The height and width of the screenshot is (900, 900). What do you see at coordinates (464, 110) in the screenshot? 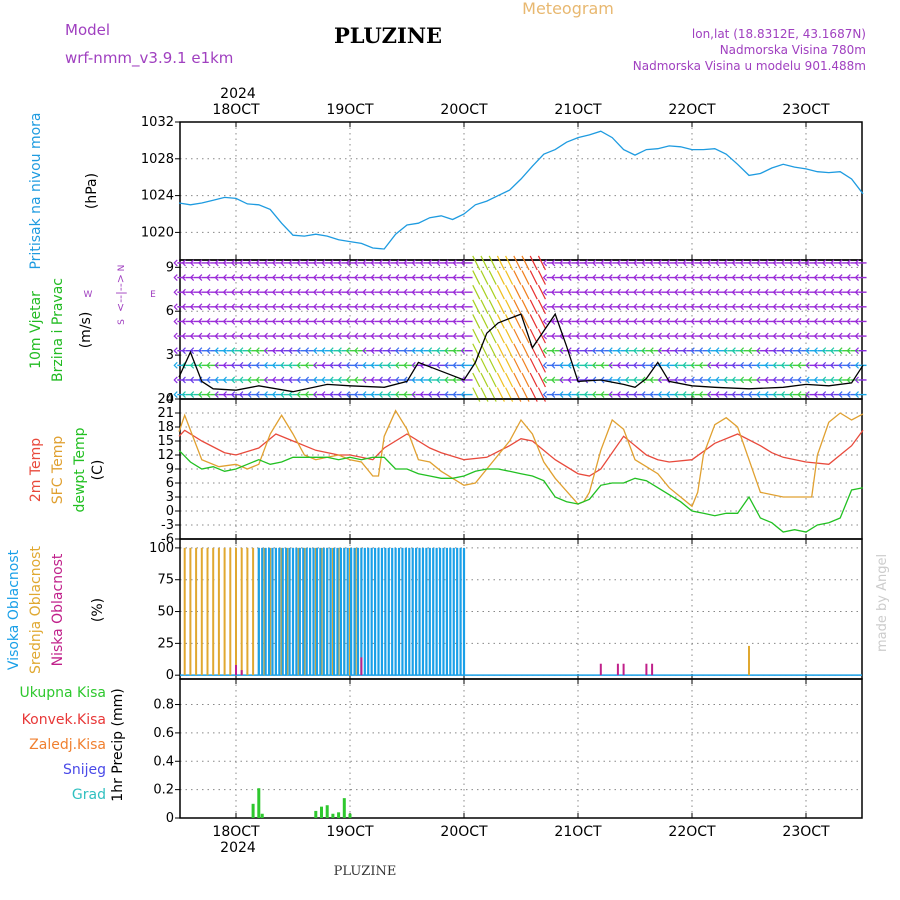
I see `date-tick-top: 20OCT` at bounding box center [464, 110].